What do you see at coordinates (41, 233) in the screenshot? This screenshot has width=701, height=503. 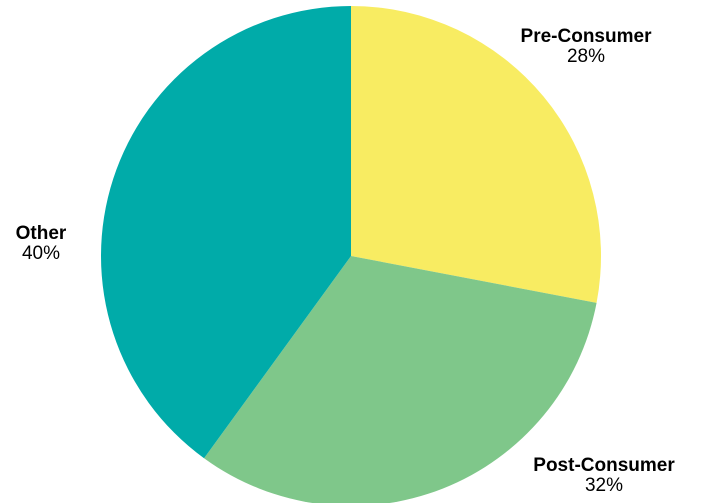 I see `slice-name-other: Other` at bounding box center [41, 233].